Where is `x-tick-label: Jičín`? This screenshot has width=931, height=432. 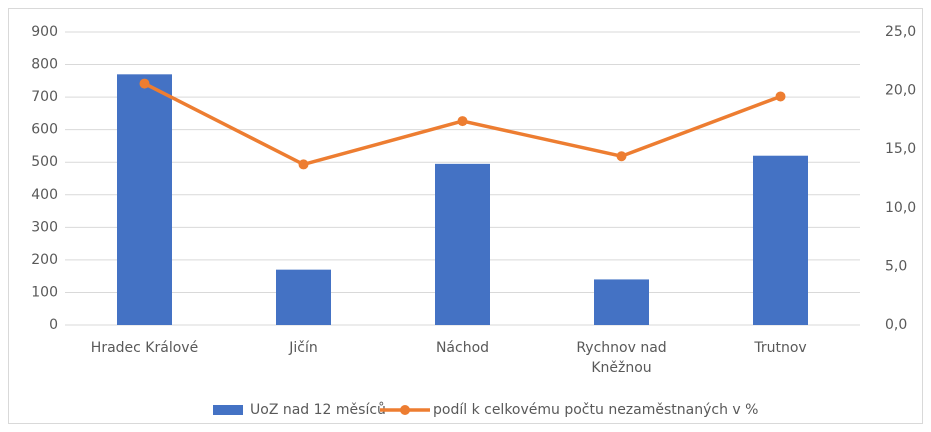 x-tick-label: Jičín is located at coordinates (303, 348).